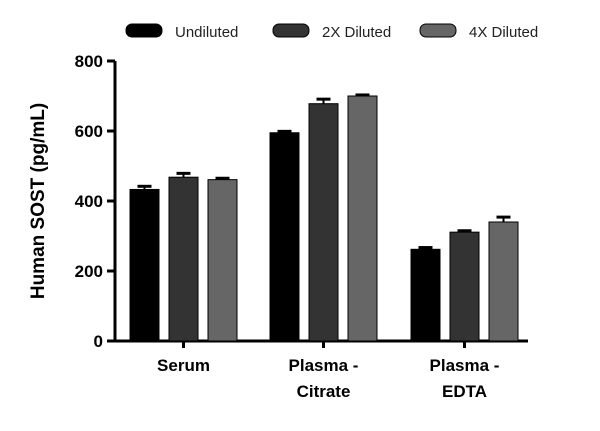 The width and height of the screenshot is (600, 431). I want to click on y-tick-label-0: 0, so click(98, 341).